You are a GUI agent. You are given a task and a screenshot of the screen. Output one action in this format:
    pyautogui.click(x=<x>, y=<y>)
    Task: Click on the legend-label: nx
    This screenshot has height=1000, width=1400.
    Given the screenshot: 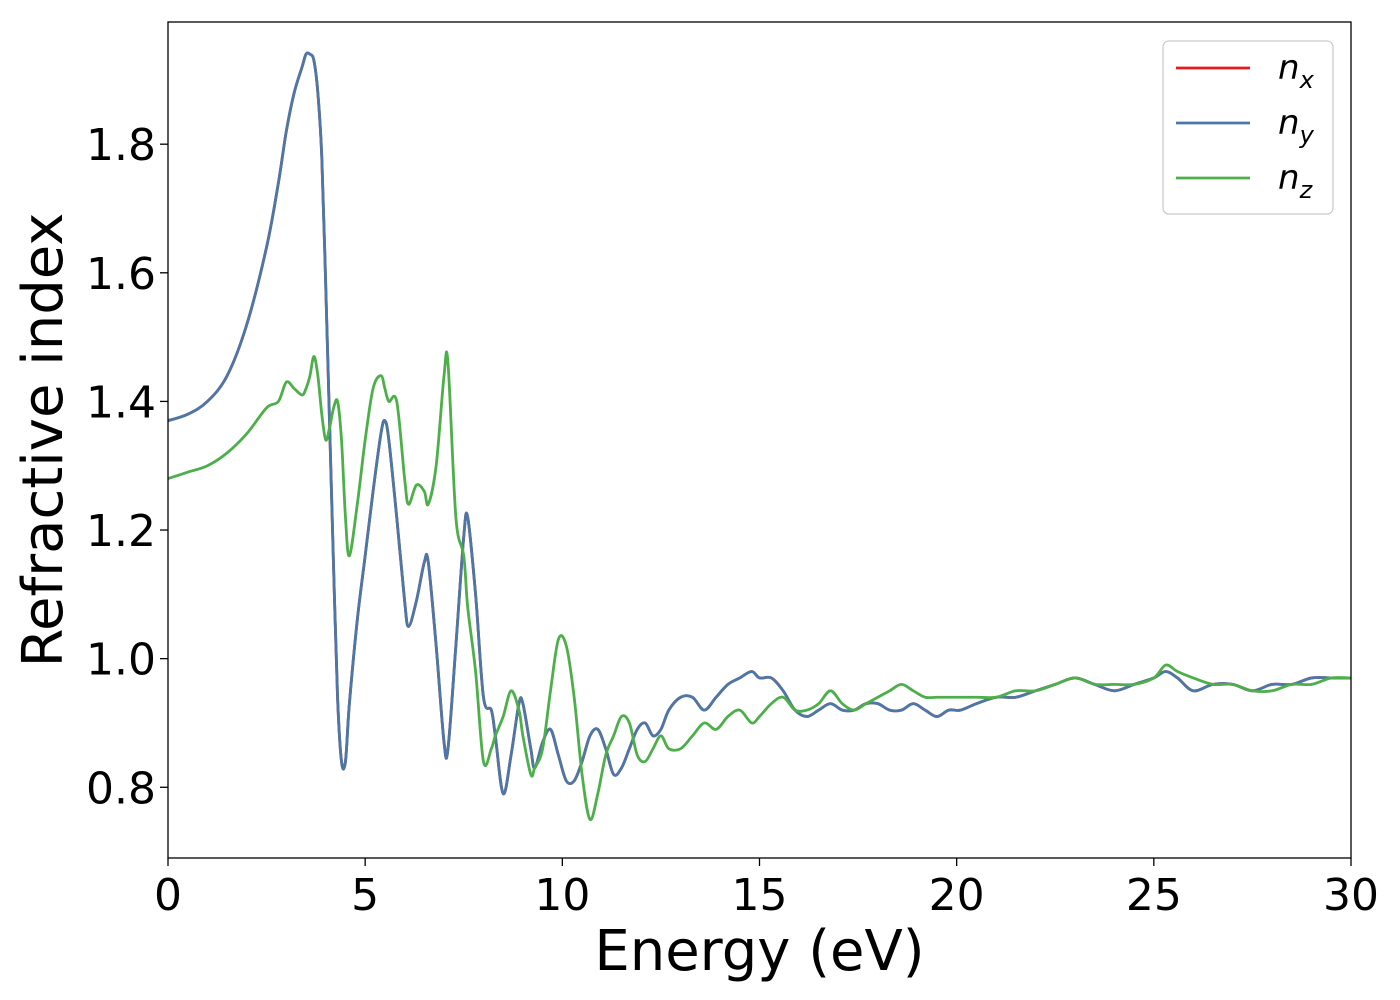 What is the action you would take?
    pyautogui.click(x=1296, y=71)
    